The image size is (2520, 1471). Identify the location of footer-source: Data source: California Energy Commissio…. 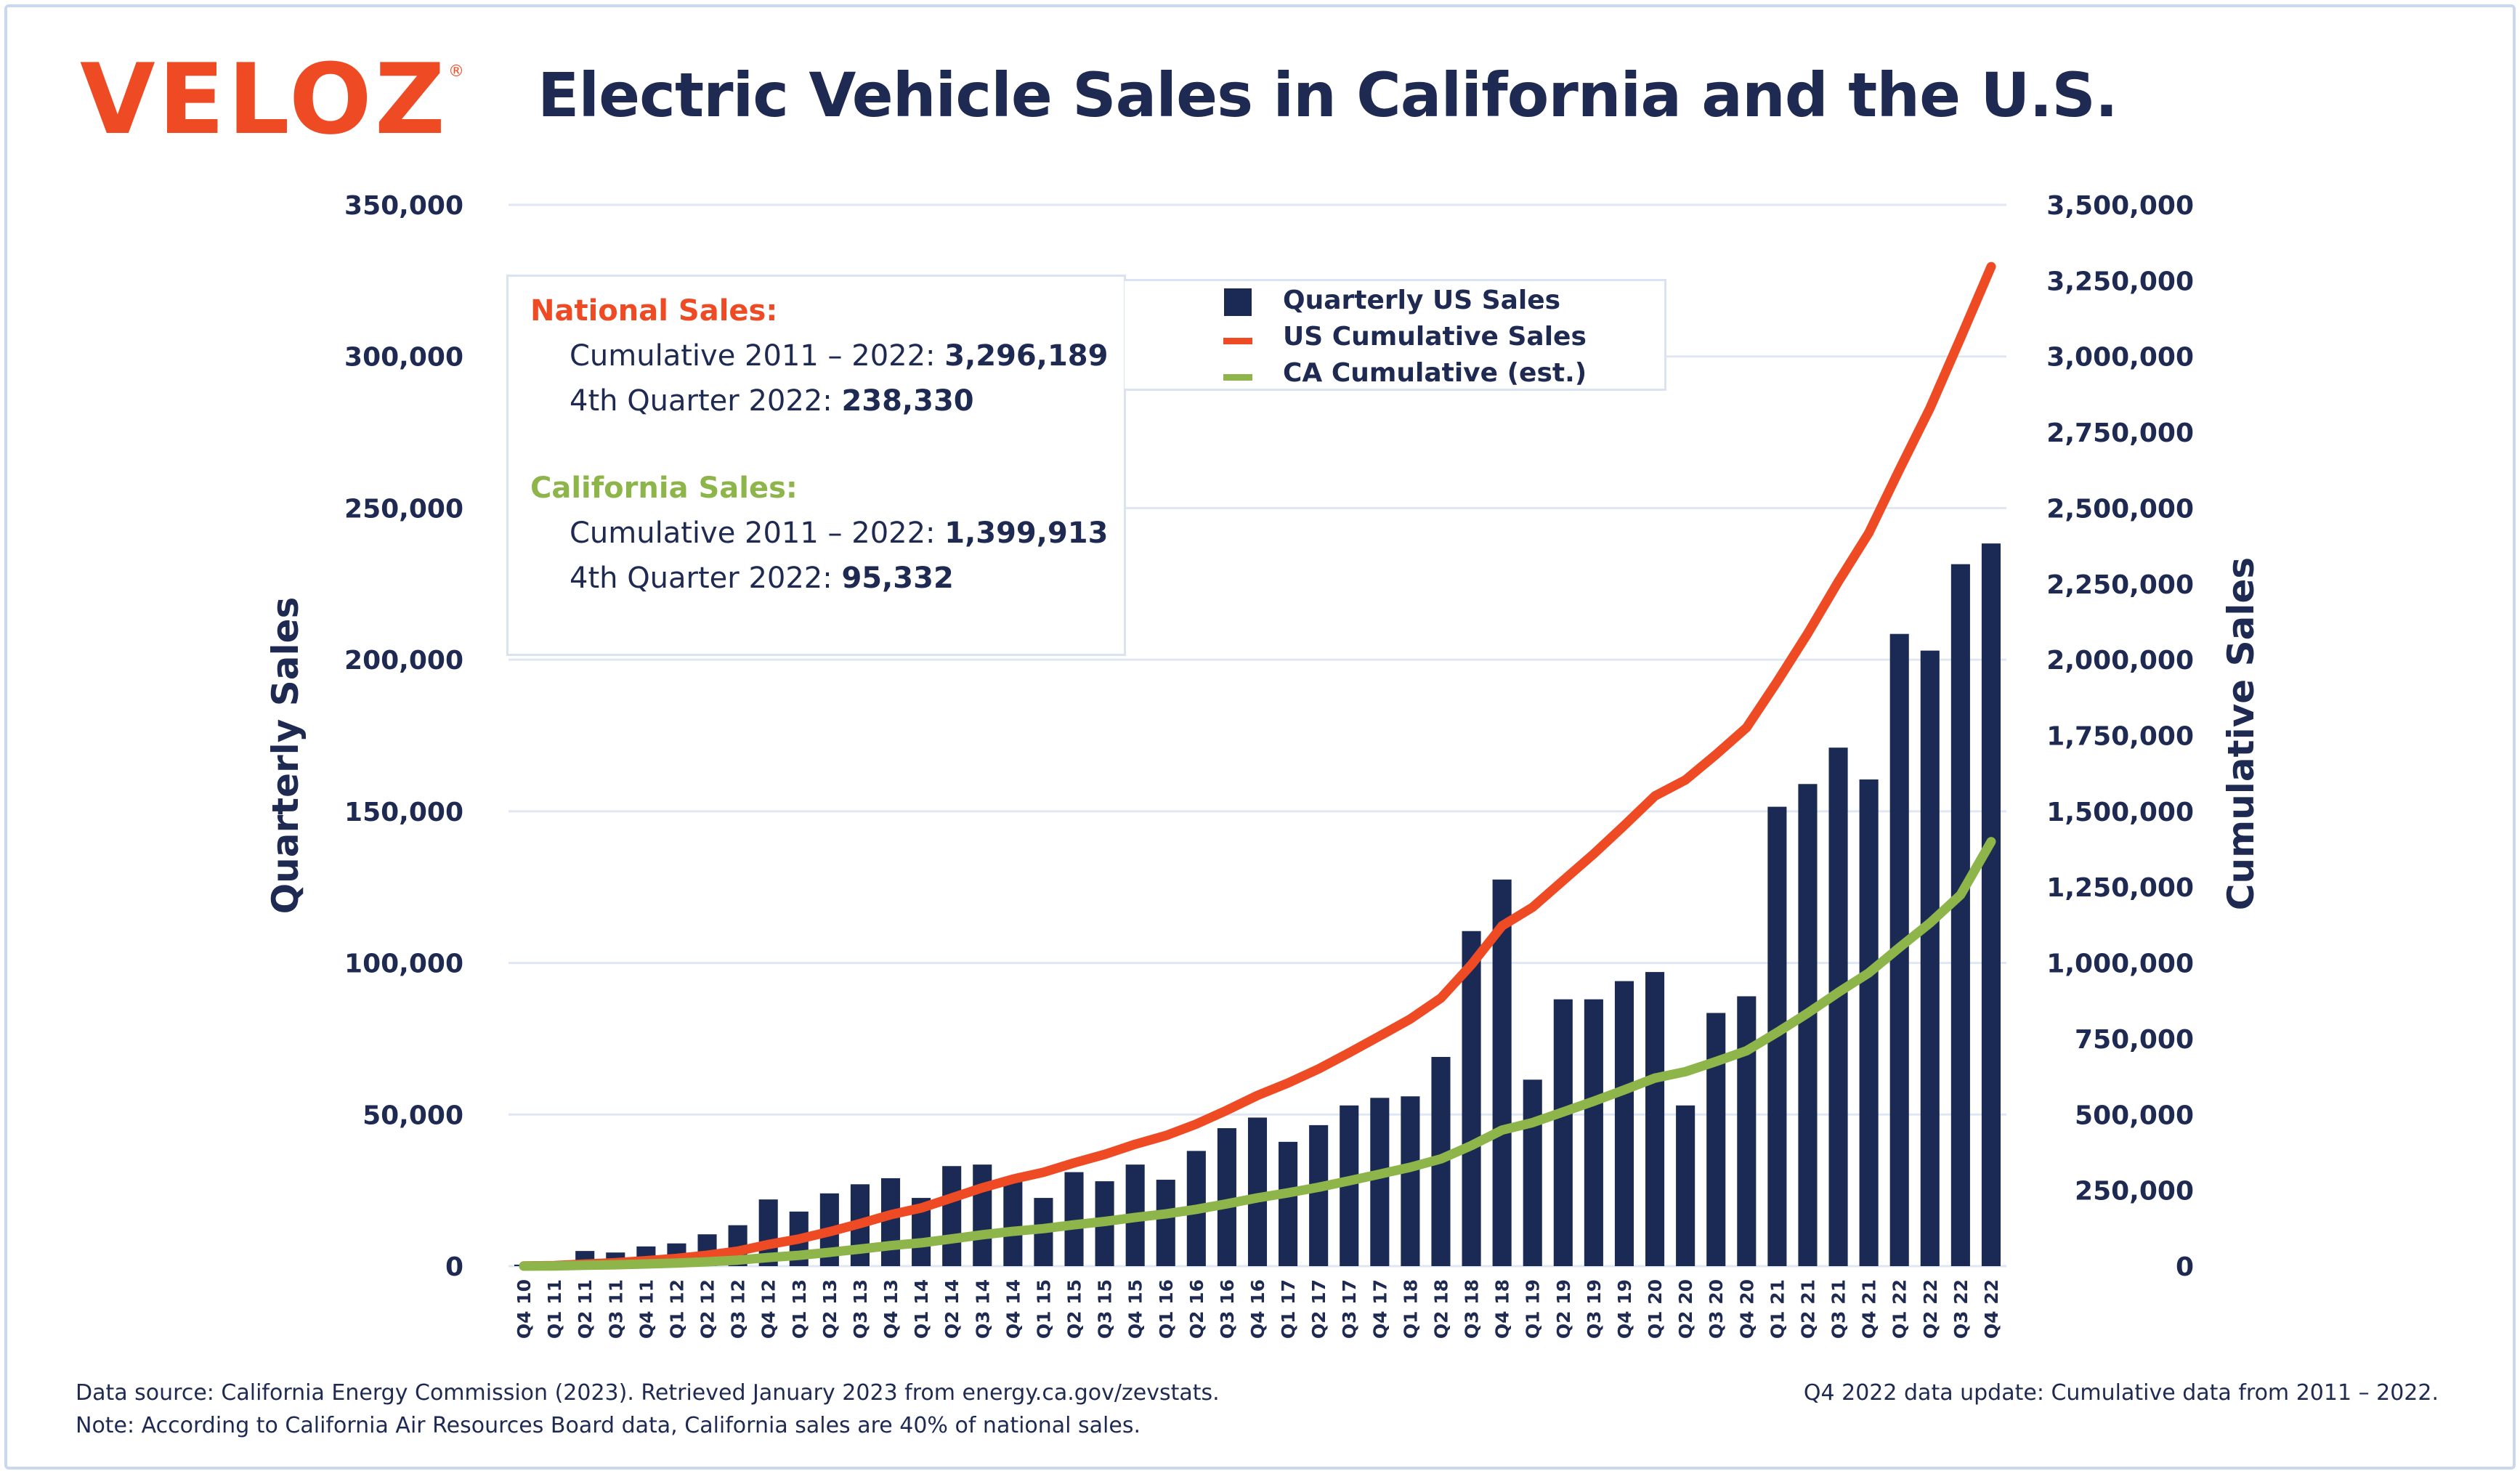
(648, 1393).